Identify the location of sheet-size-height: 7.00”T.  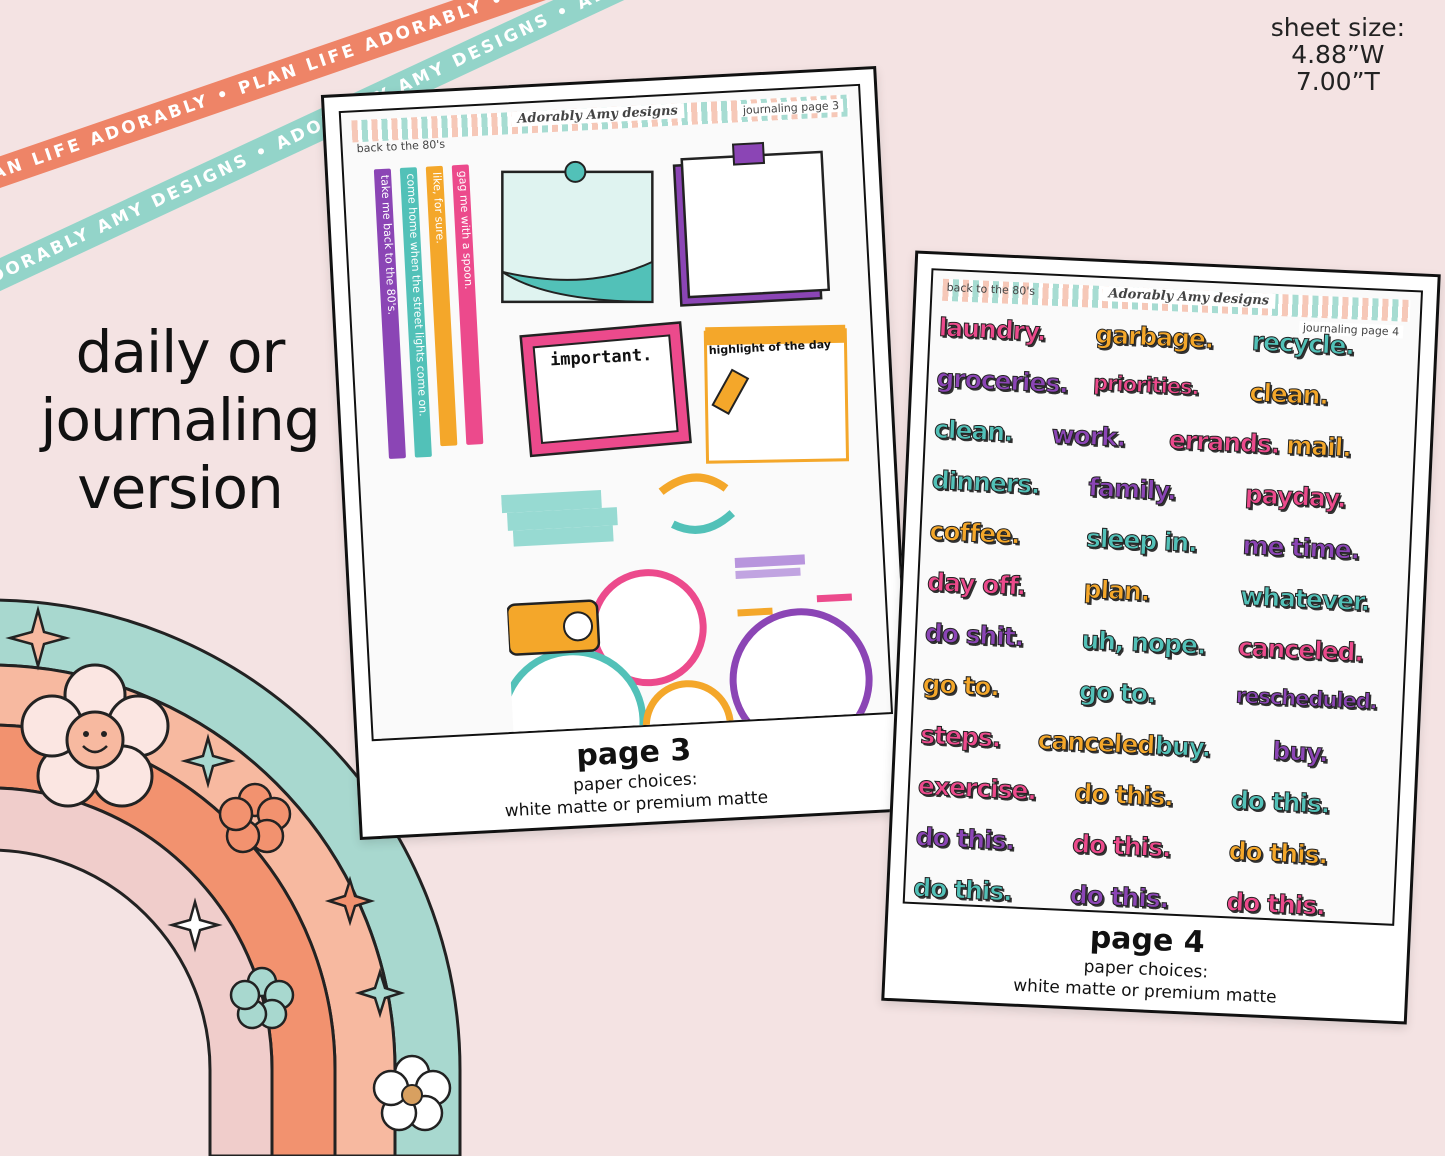
(1337, 81).